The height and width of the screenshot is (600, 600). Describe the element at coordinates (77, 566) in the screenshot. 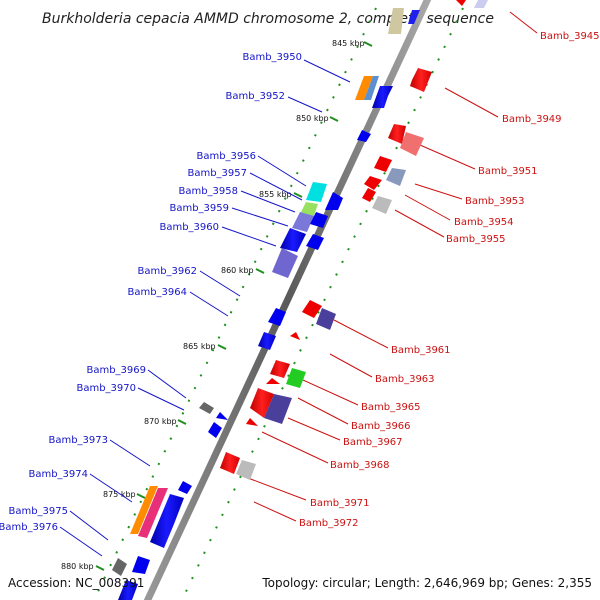

I see `kbp-tick-label: 880 kbp` at that location.